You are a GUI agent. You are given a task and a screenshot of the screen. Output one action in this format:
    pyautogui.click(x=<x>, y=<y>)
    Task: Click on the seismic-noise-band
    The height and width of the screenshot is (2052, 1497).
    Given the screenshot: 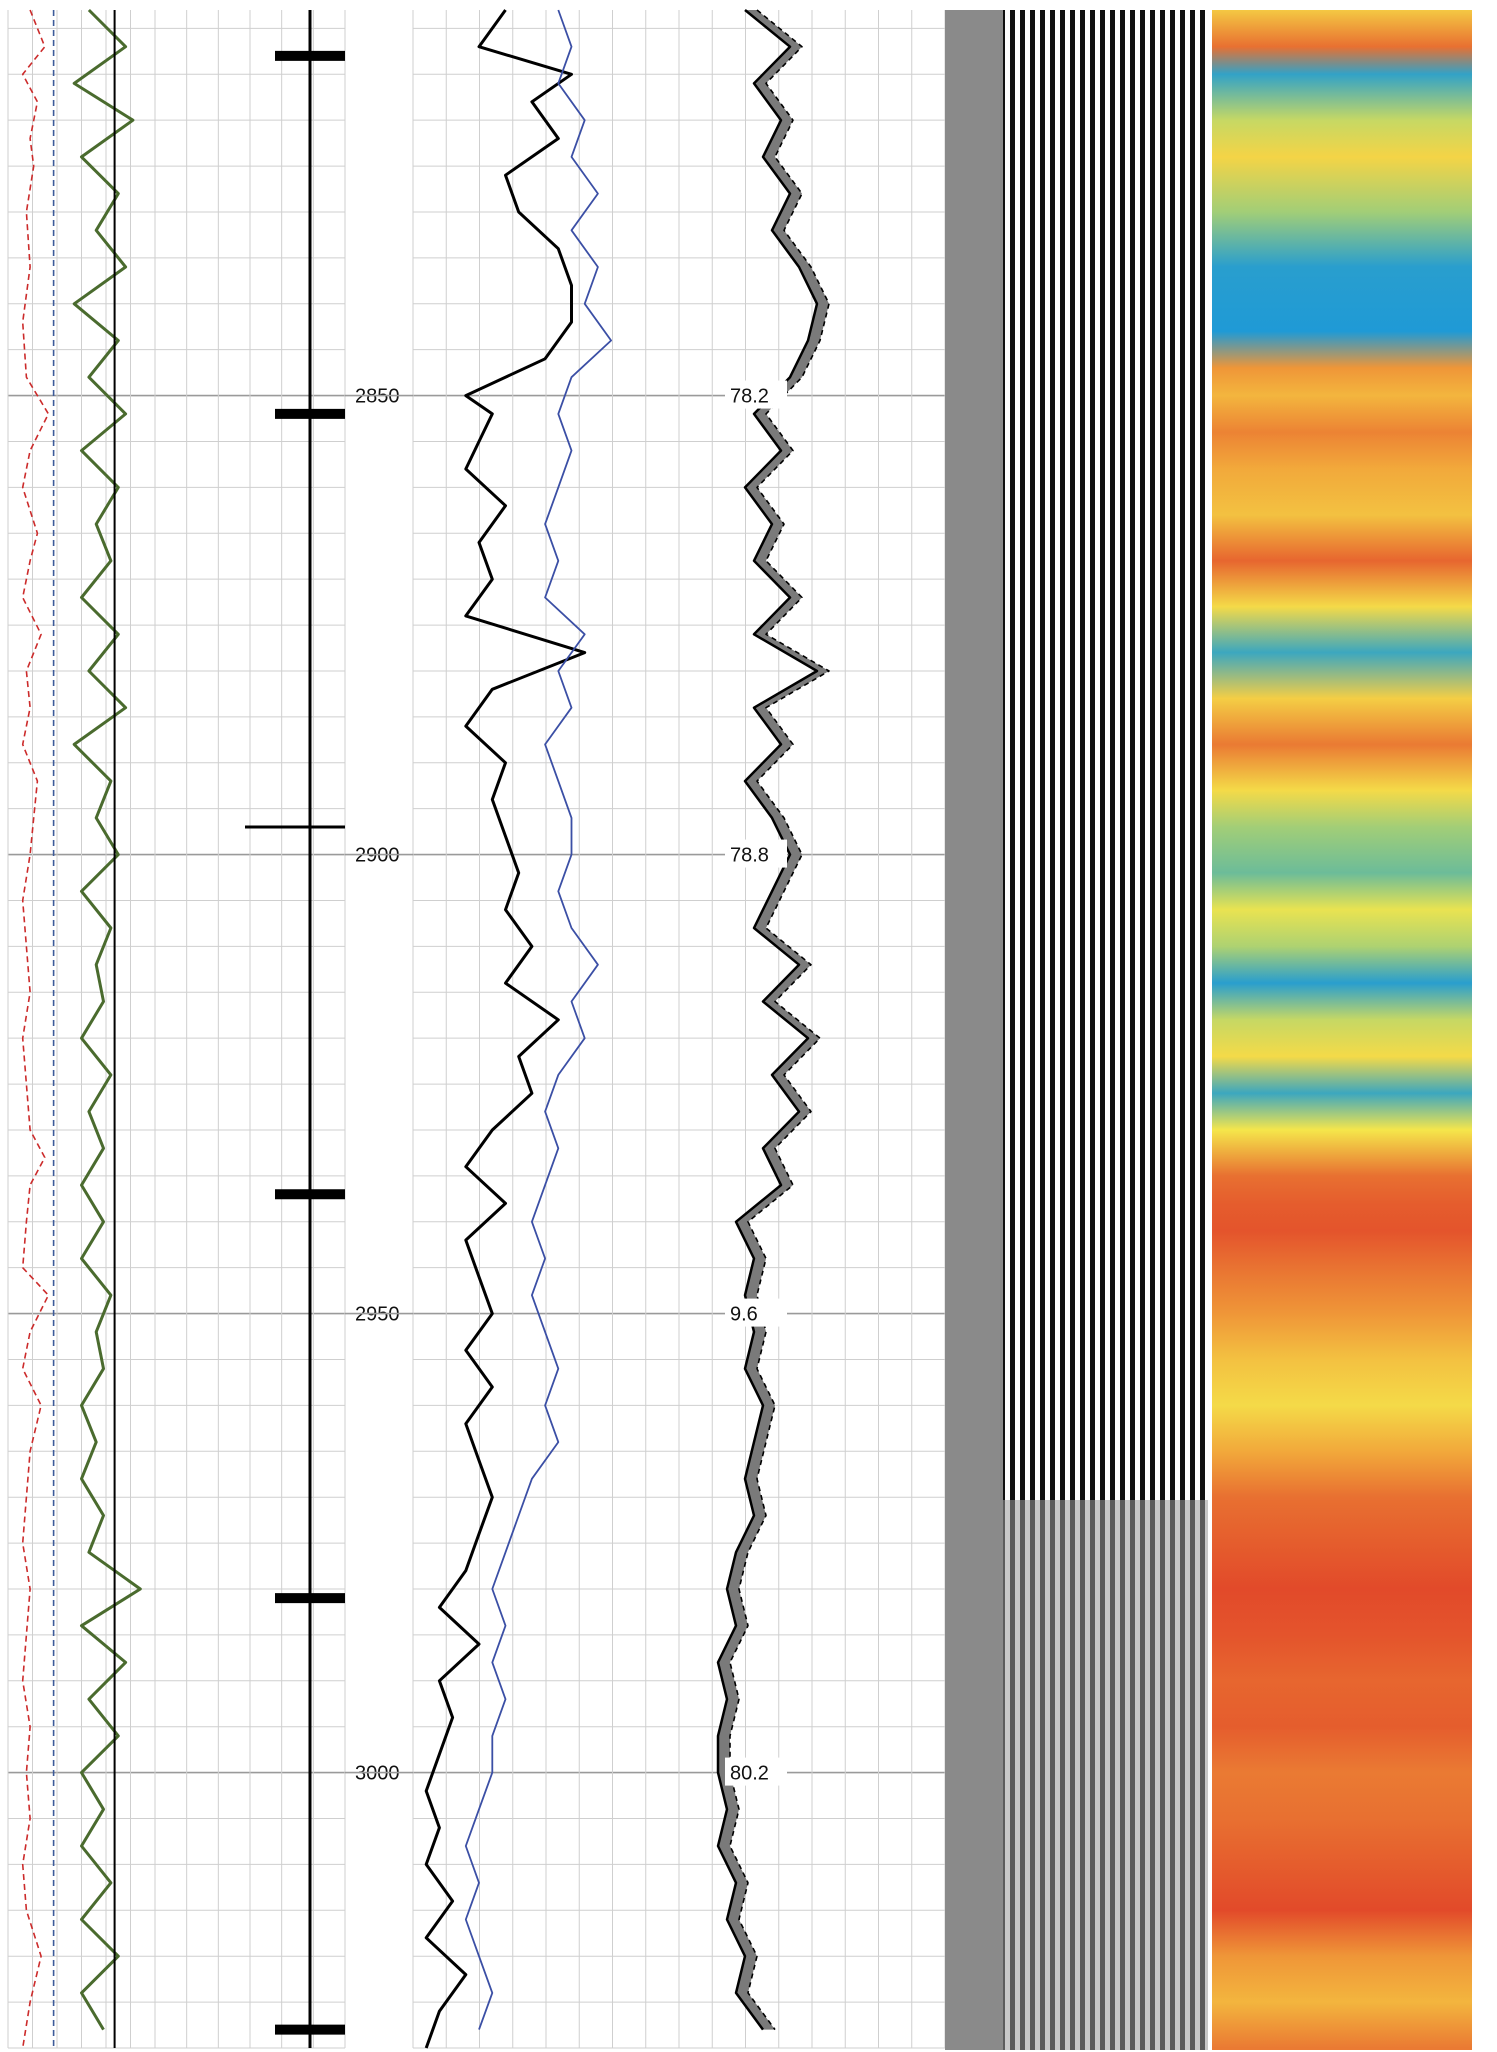 What is the action you would take?
    pyautogui.click(x=1105, y=1775)
    